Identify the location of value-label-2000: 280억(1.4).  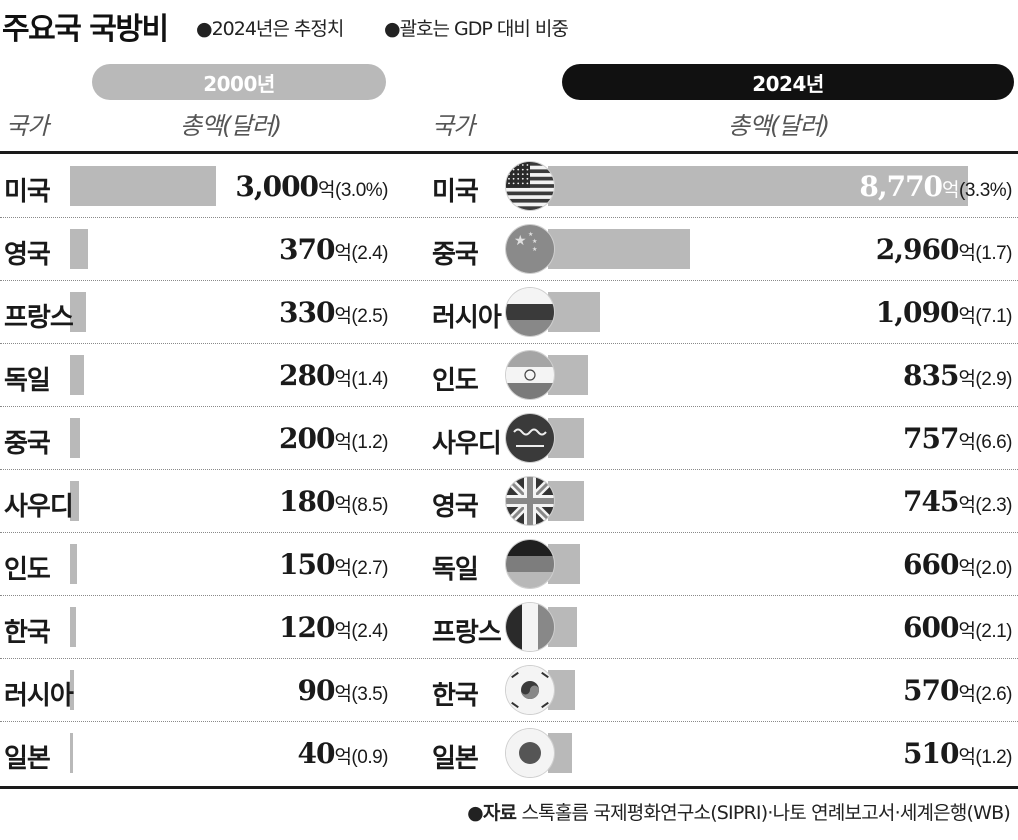
(333, 375).